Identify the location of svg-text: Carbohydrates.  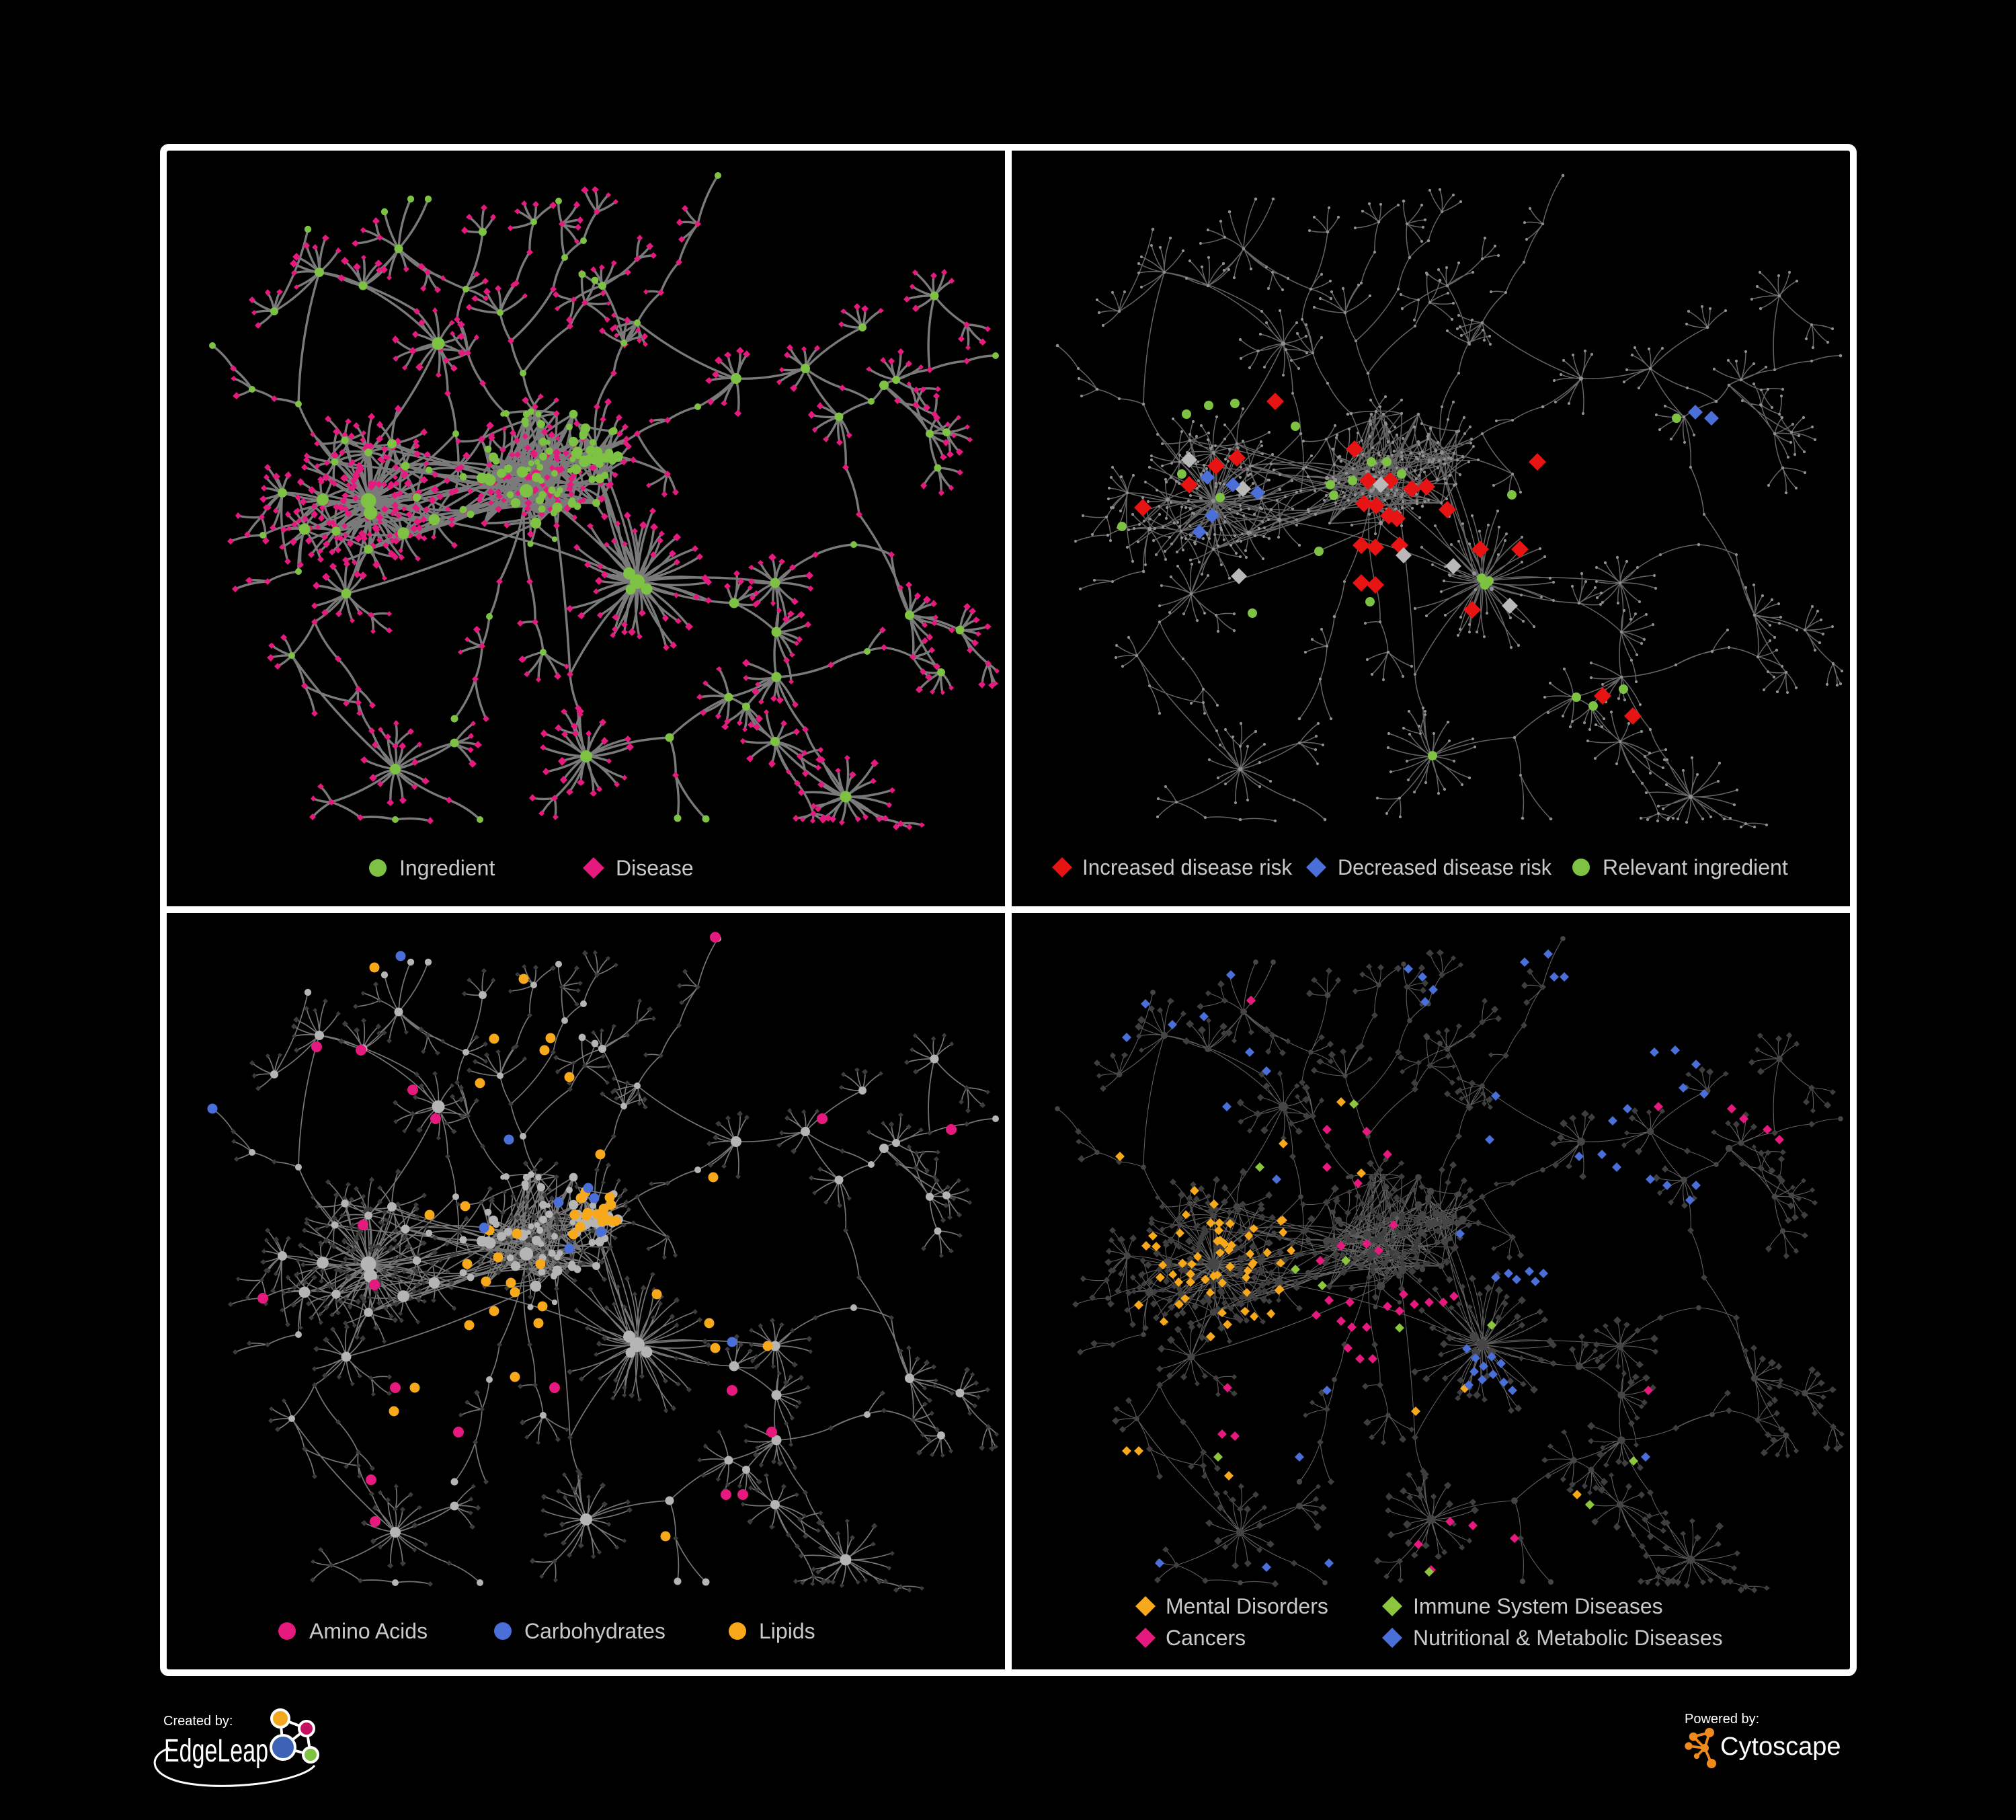
(595, 1631).